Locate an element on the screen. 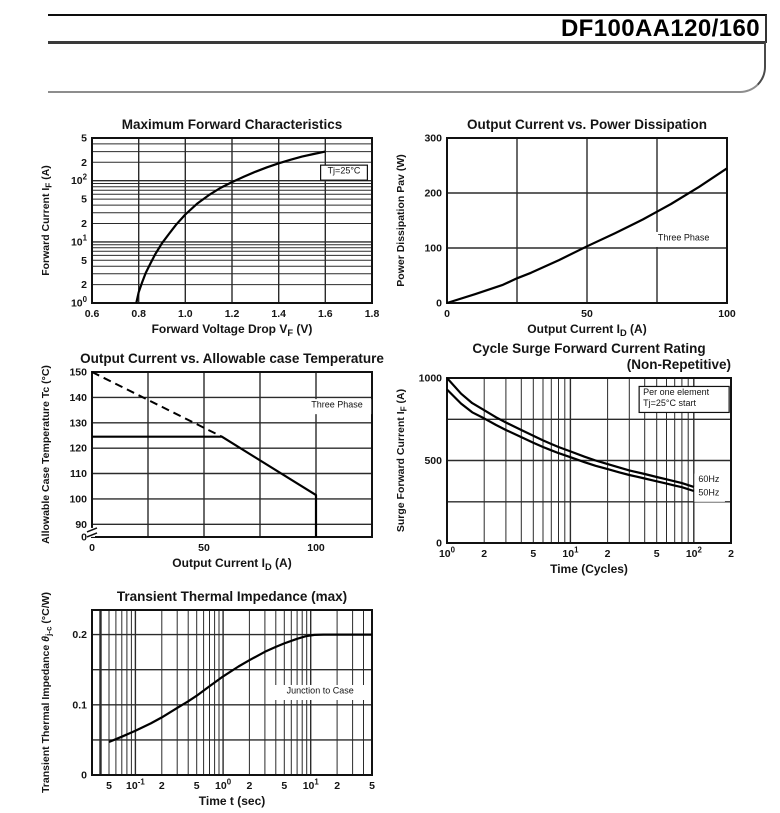  chart-subtitle: (Non-Repetitive) is located at coordinates (679, 364).